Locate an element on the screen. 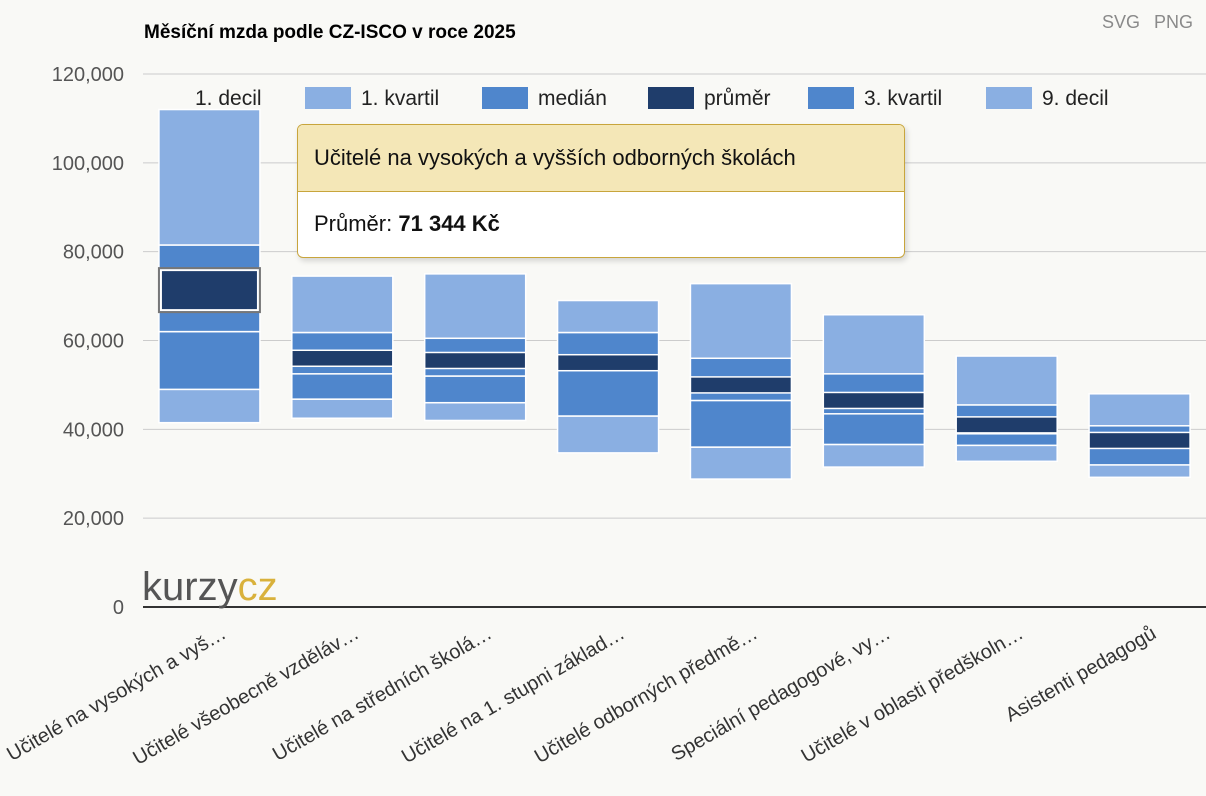 The image size is (1206, 796). legend-label: 1. decil is located at coordinates (228, 98).